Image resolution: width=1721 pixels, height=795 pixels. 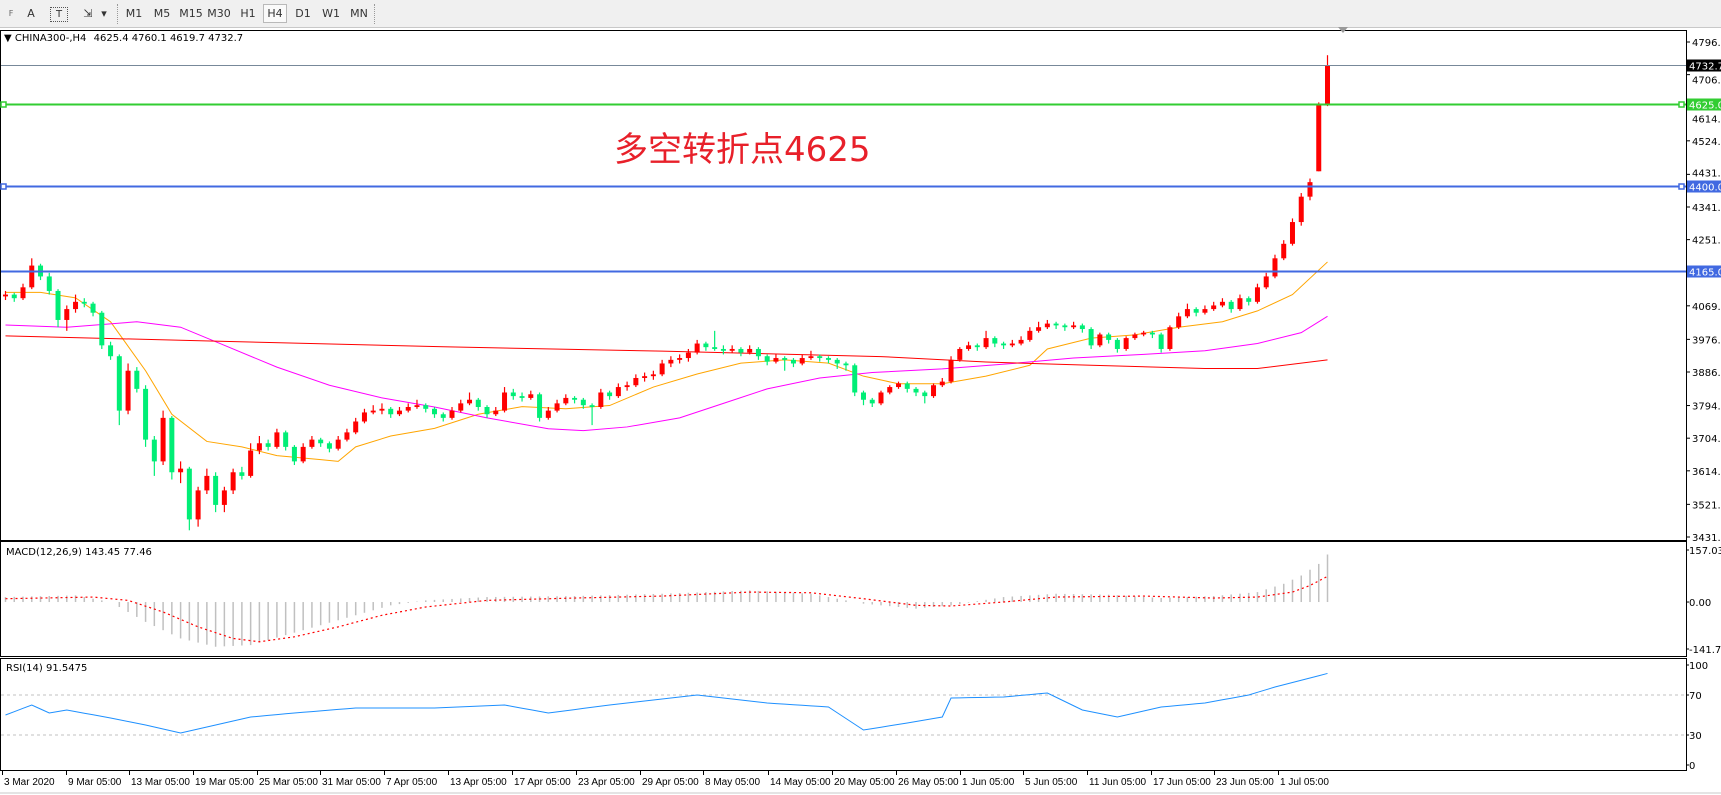 I want to click on arrows-icon: ⇲, so click(x=88, y=13).